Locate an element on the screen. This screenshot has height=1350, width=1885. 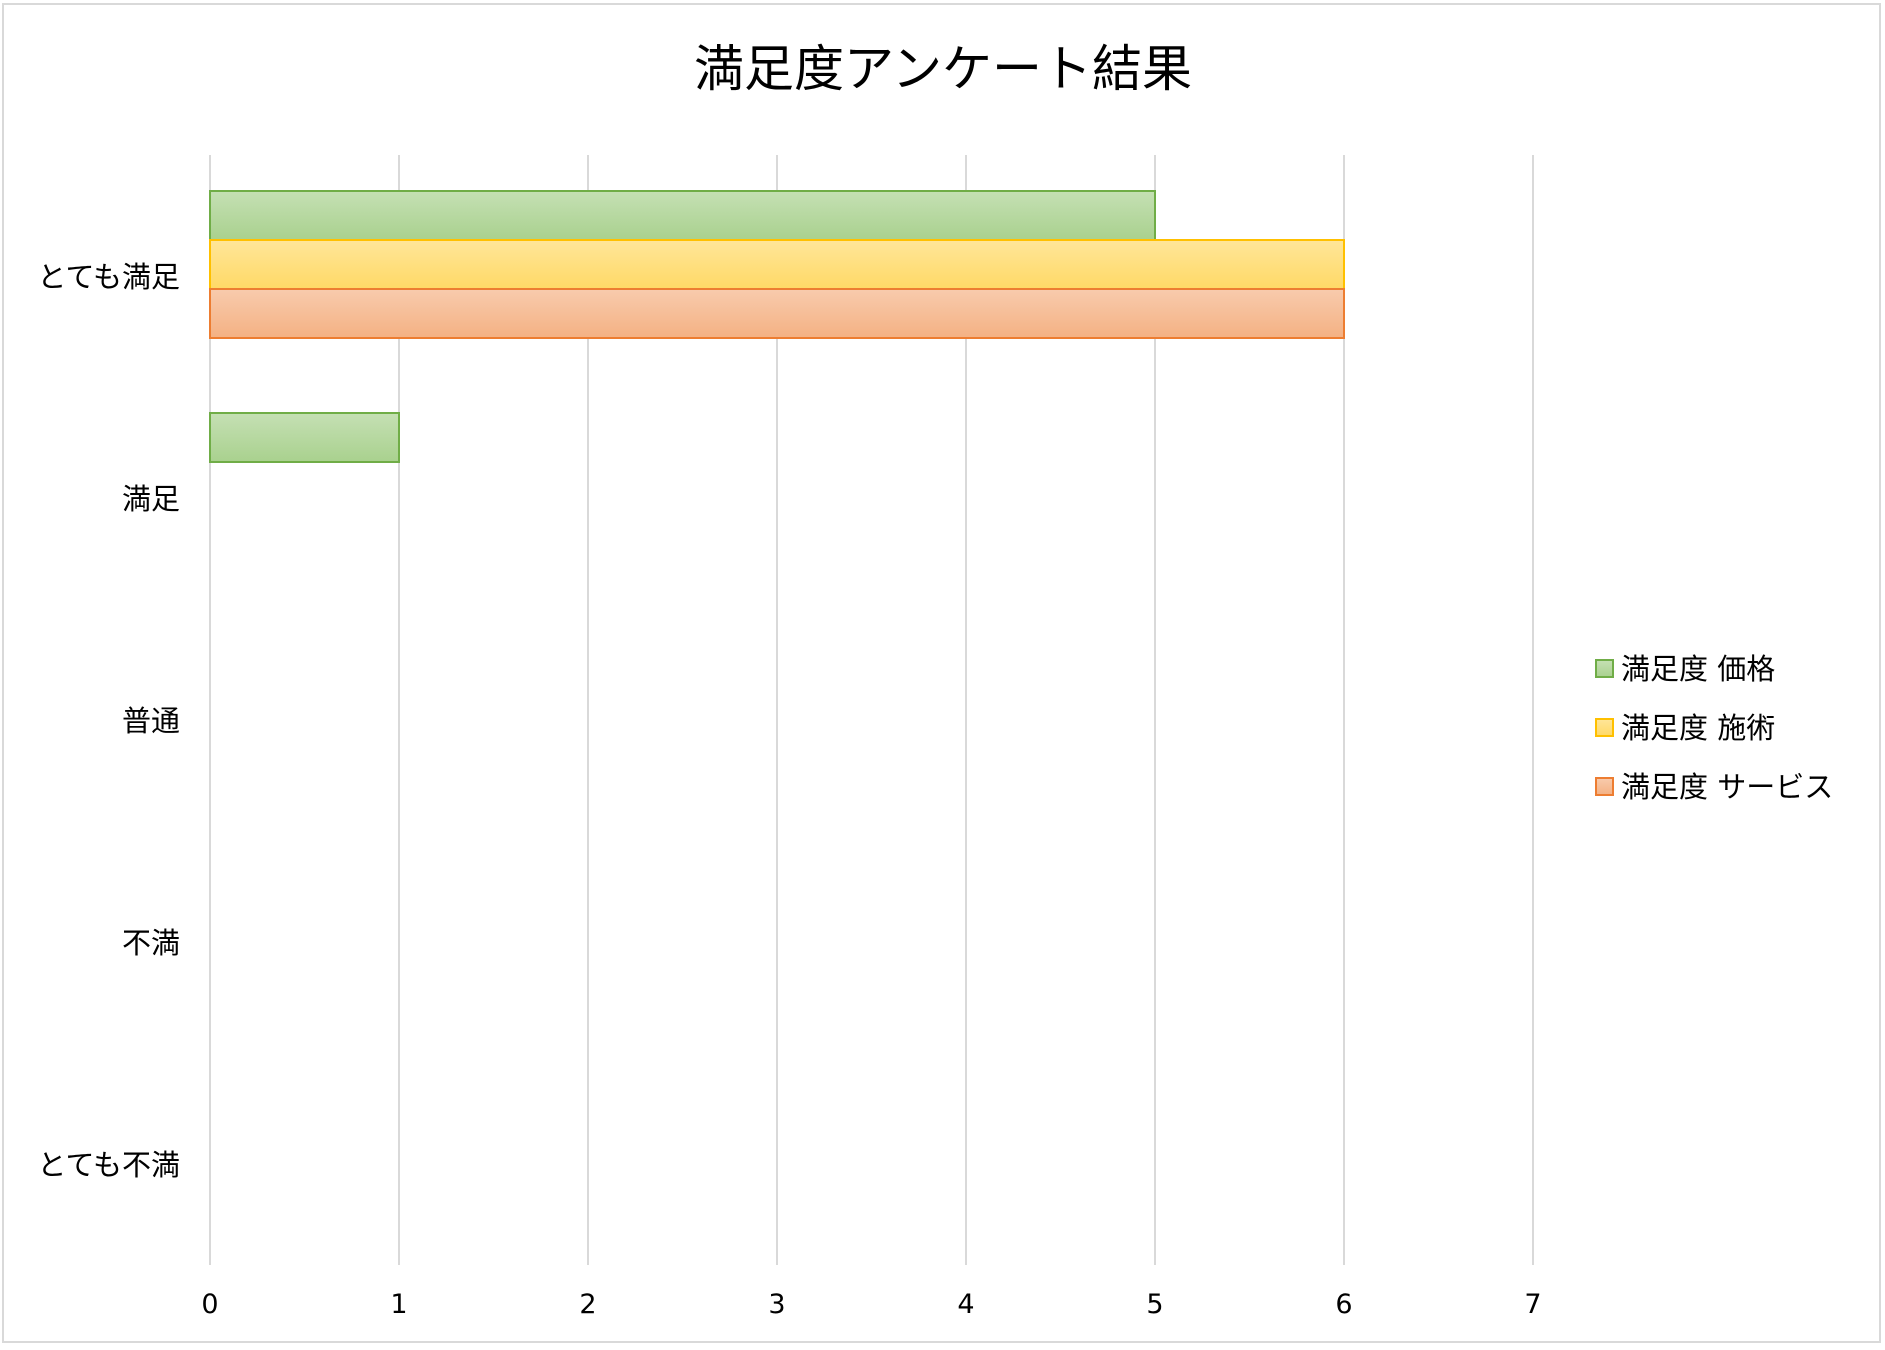
y-category-label: とても満足 is located at coordinates (108, 277).